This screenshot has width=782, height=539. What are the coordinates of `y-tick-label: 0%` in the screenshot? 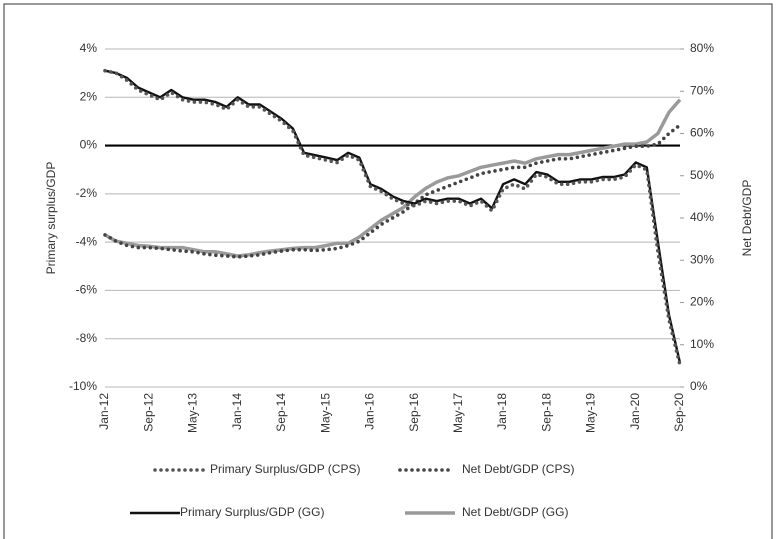 It's located at (89, 145).